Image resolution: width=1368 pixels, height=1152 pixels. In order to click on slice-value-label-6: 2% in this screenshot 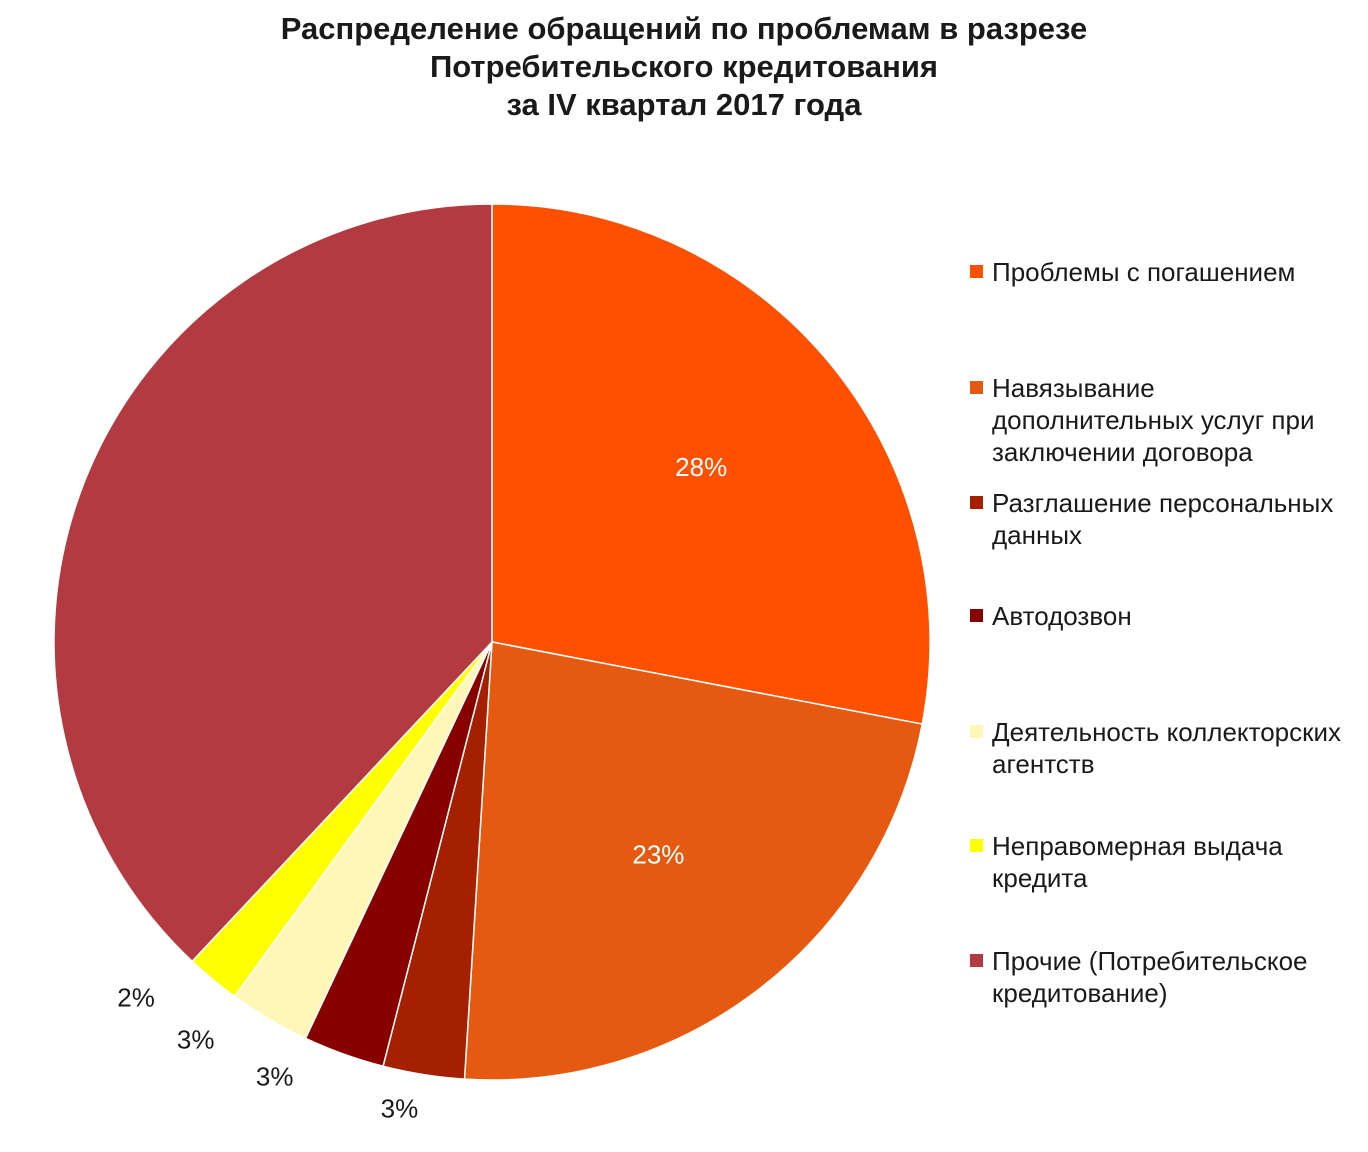, I will do `click(136, 998)`.